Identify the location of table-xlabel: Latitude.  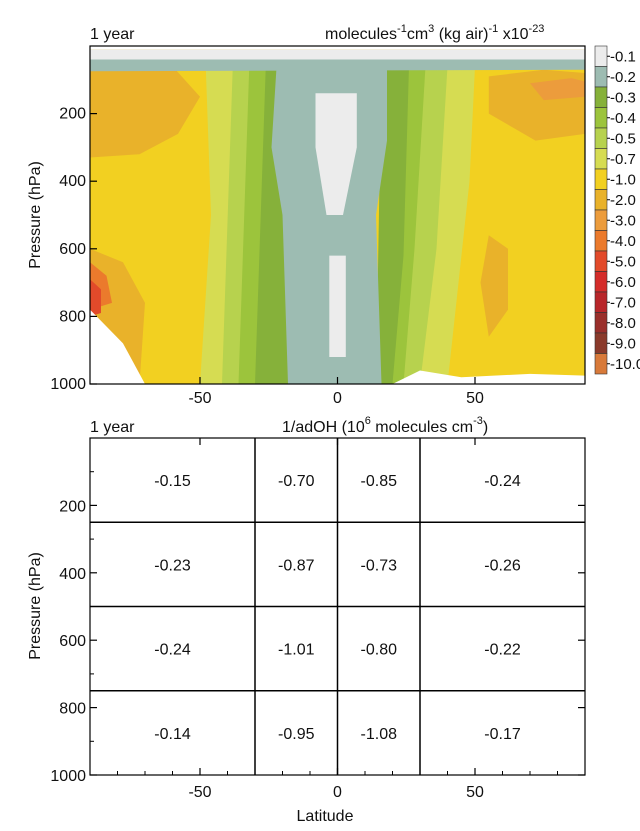
(325, 816).